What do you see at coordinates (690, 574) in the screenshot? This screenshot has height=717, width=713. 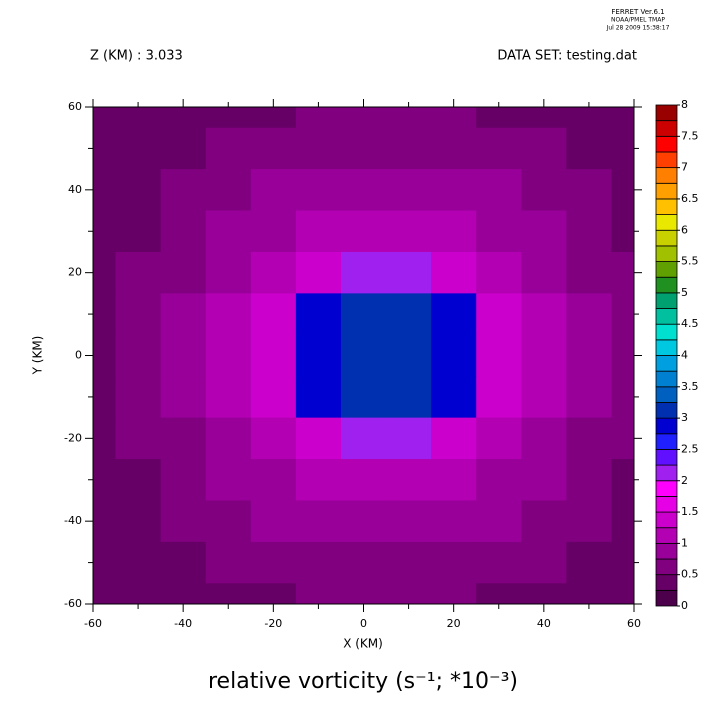 I see `colorbar-label: 0.5` at bounding box center [690, 574].